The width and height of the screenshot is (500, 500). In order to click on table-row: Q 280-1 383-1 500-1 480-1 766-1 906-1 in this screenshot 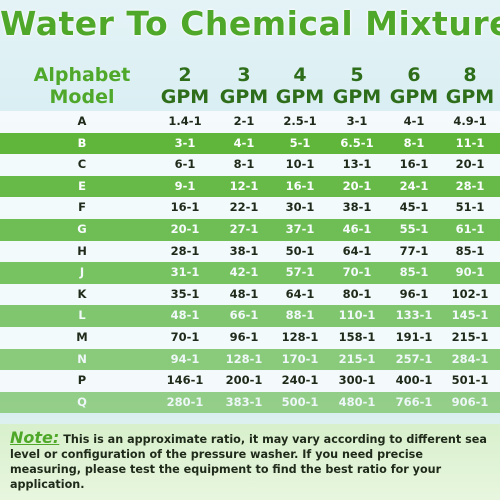, I will do `click(250, 402)`.